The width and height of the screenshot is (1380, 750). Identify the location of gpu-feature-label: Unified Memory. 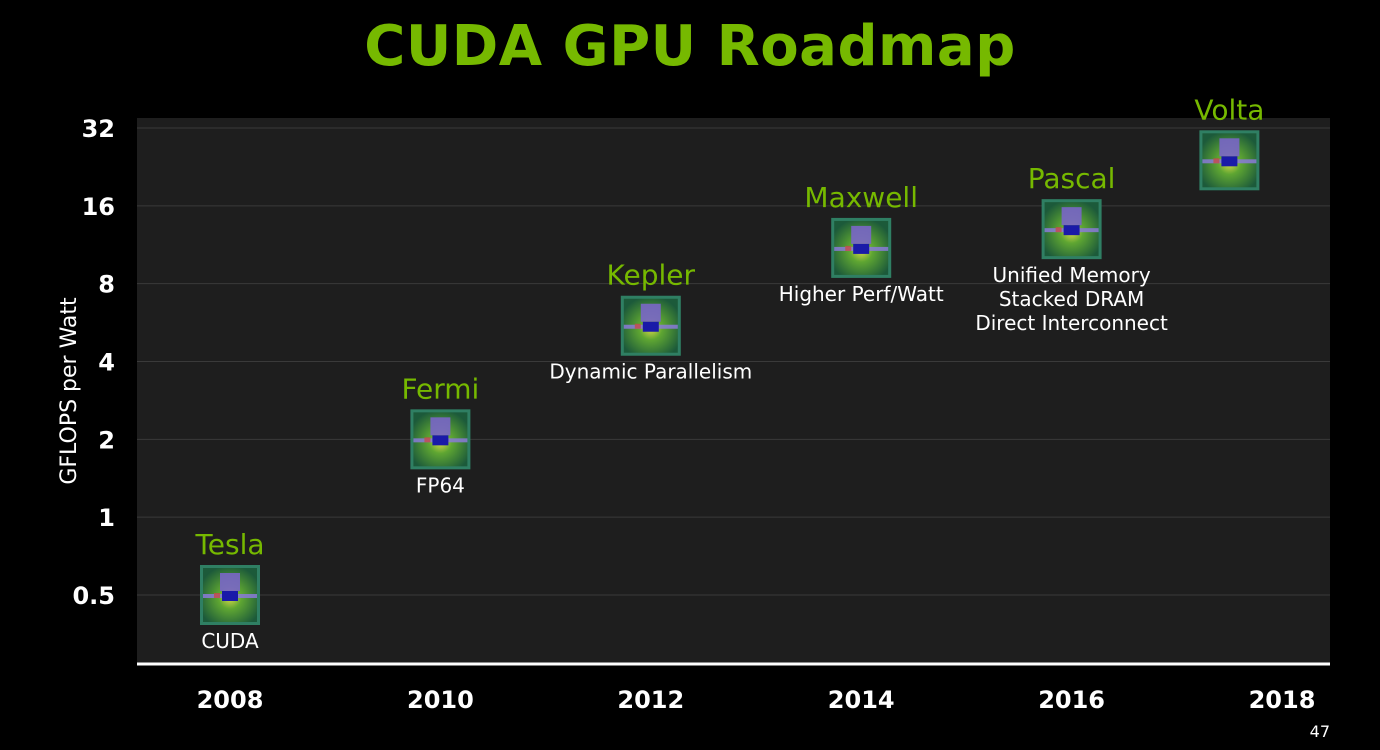
(1072, 275).